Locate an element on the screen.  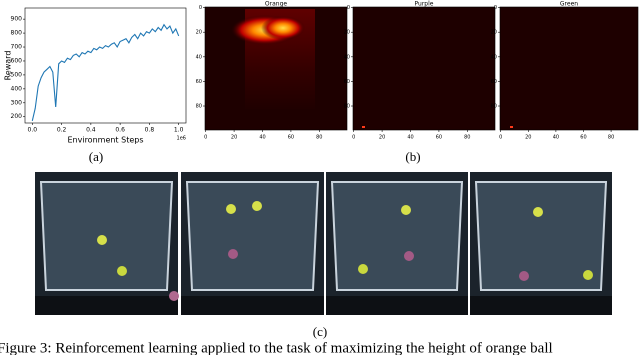
y-tick-label: 300 is located at coordinates (17, 102).